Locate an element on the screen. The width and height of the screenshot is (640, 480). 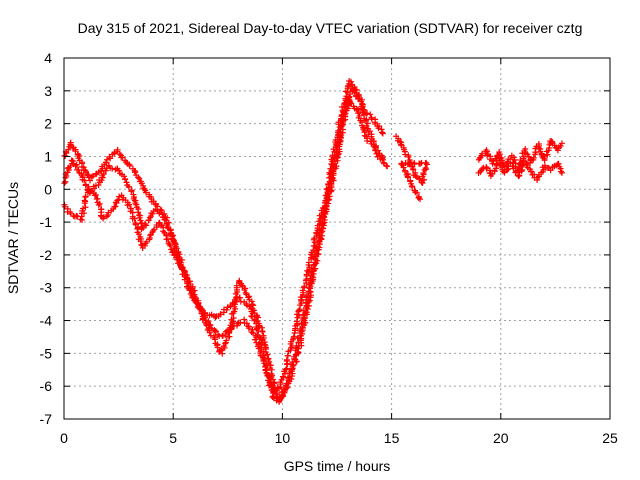
y-tick-label: -6 is located at coordinates (46, 386).